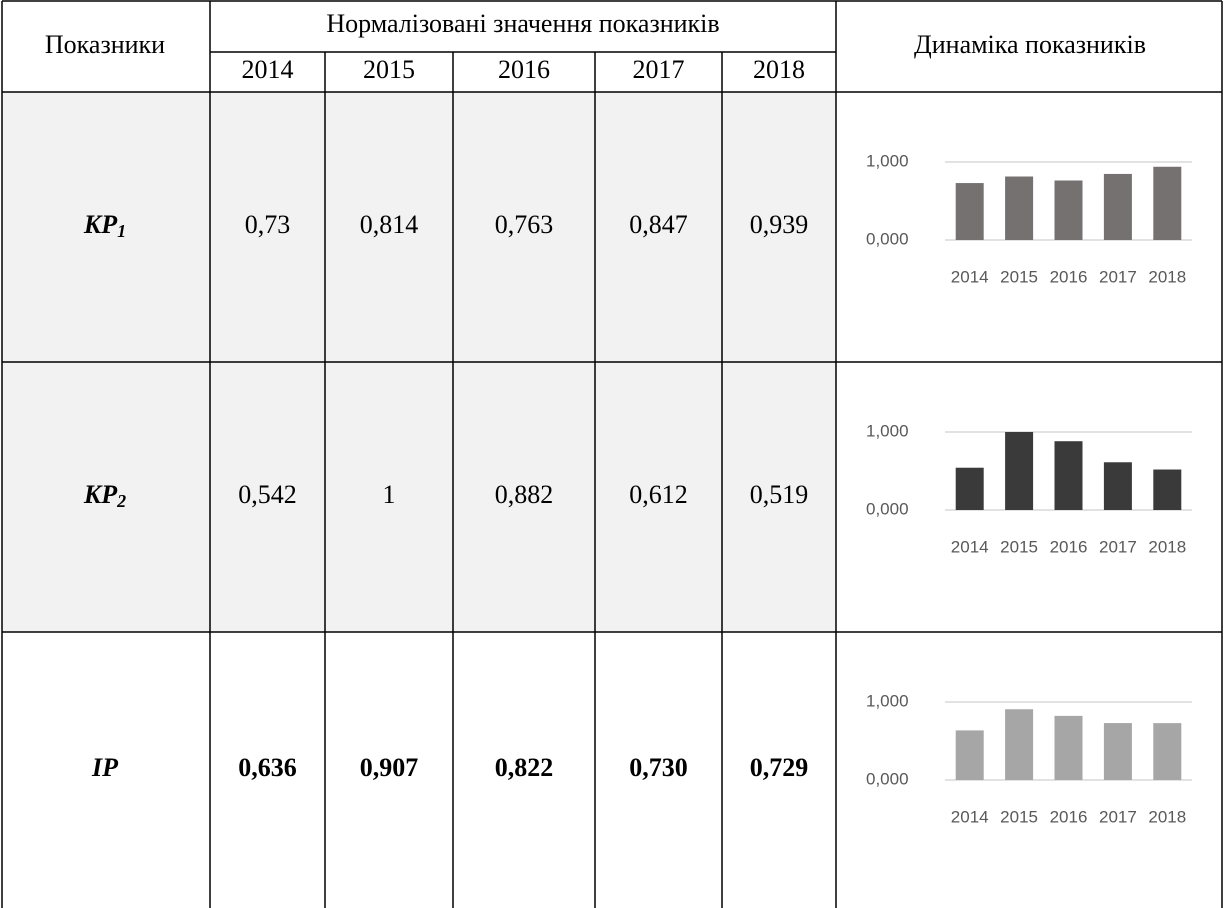  I want to click on value-cell: 0,612, so click(658, 494).